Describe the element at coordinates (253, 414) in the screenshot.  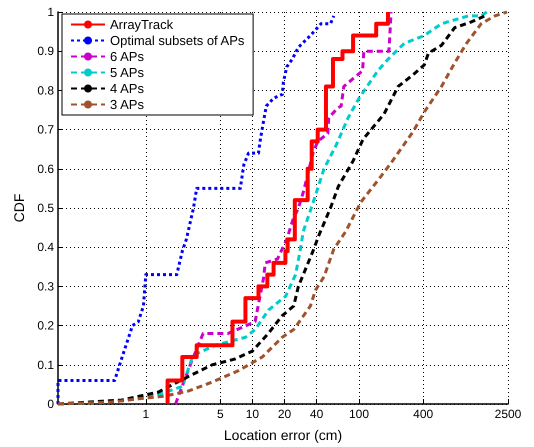
I see `x-tick-label: 10` at that location.